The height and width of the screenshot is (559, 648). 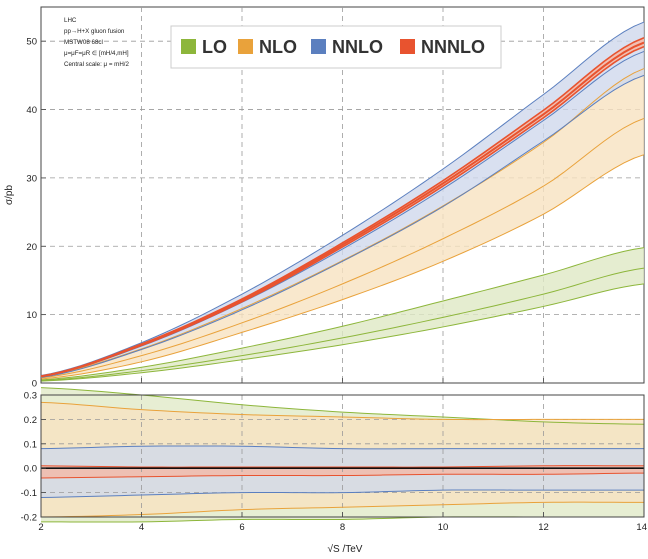 I want to click on ratio-y-tick-label: -0.1, so click(x=29, y=493).